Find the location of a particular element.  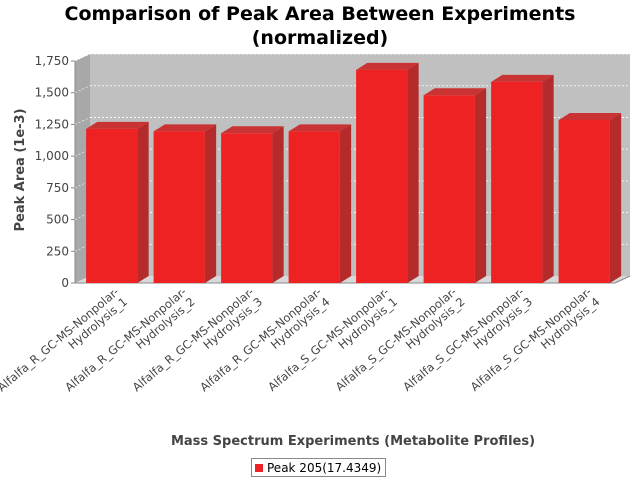

y-axis-label: Peak Area (1e-3) is located at coordinates (20, 169).